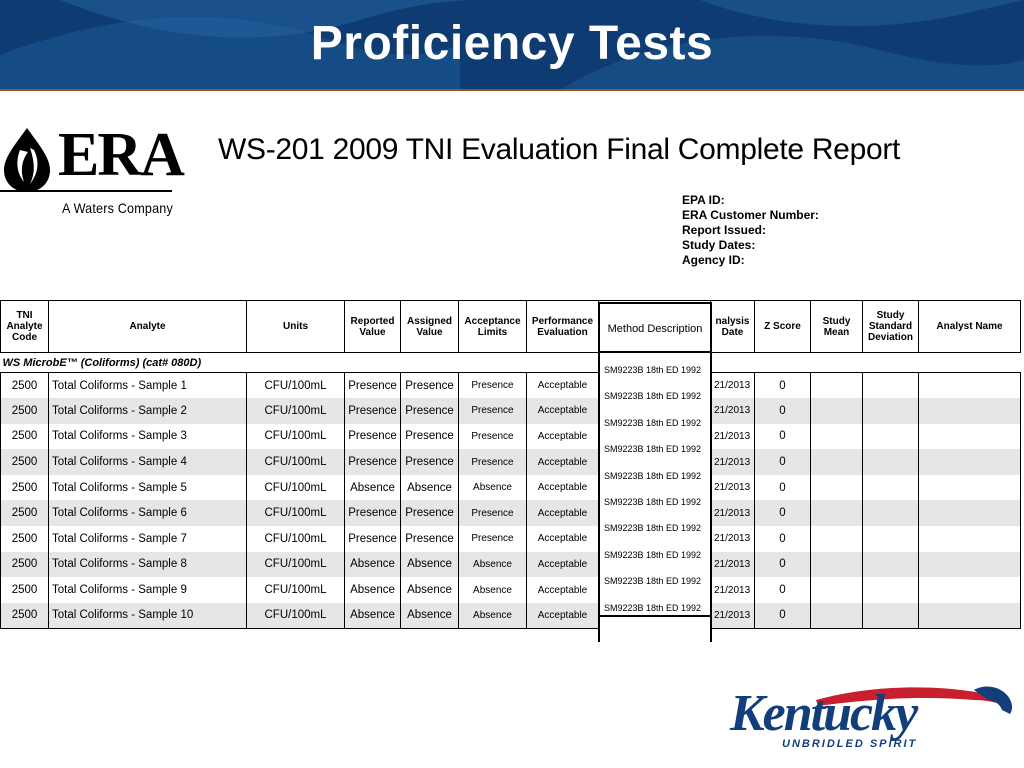  What do you see at coordinates (510, 362) in the screenshot?
I see `group-row: WS MicrobE™ (Coliforms) (cat# 080D)` at bounding box center [510, 362].